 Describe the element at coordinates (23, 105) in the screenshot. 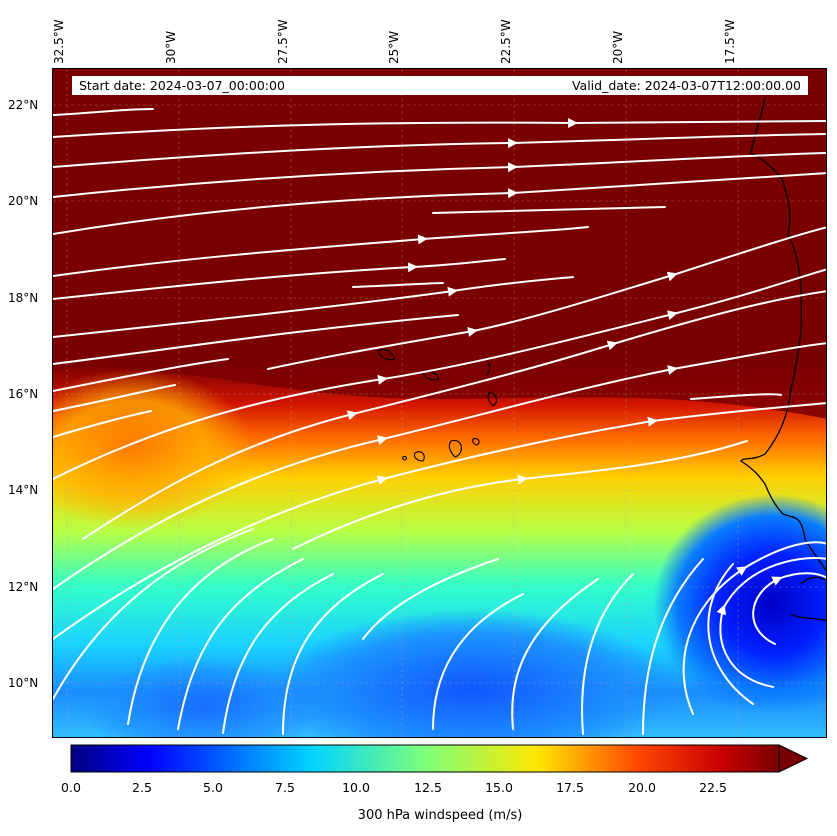

I see `lat-label-22n: 22°N` at that location.